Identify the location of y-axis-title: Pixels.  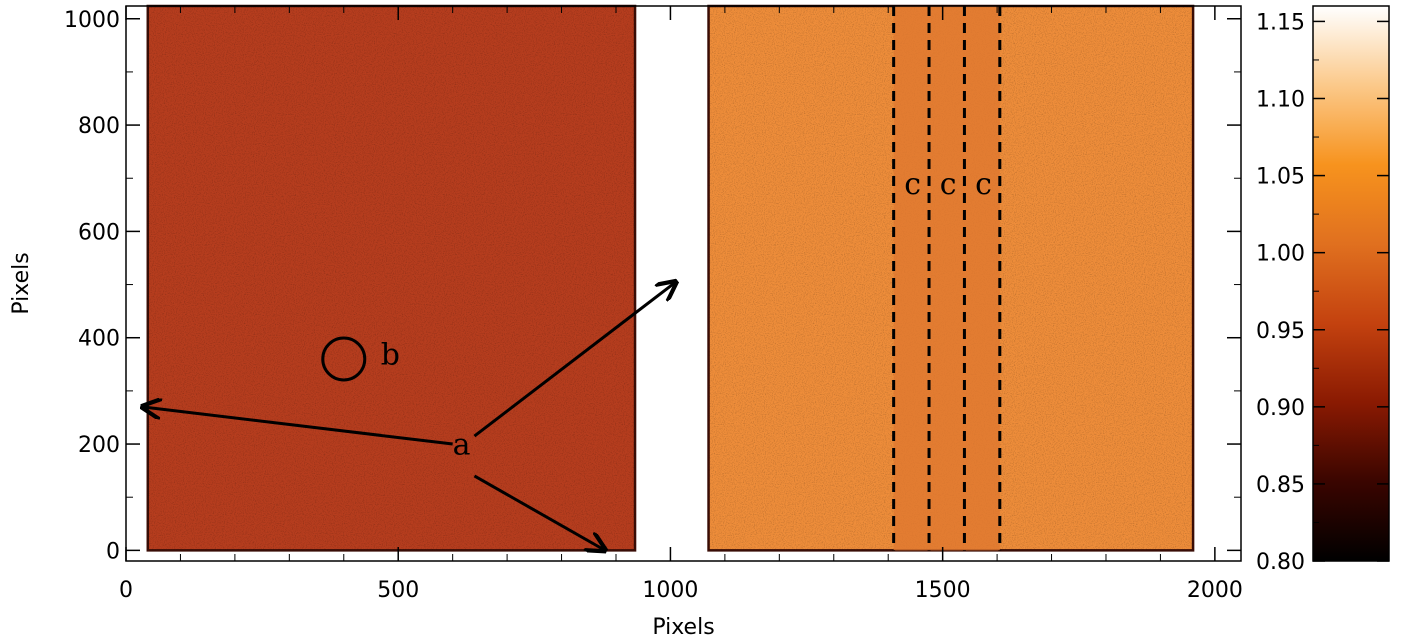
(21, 283).